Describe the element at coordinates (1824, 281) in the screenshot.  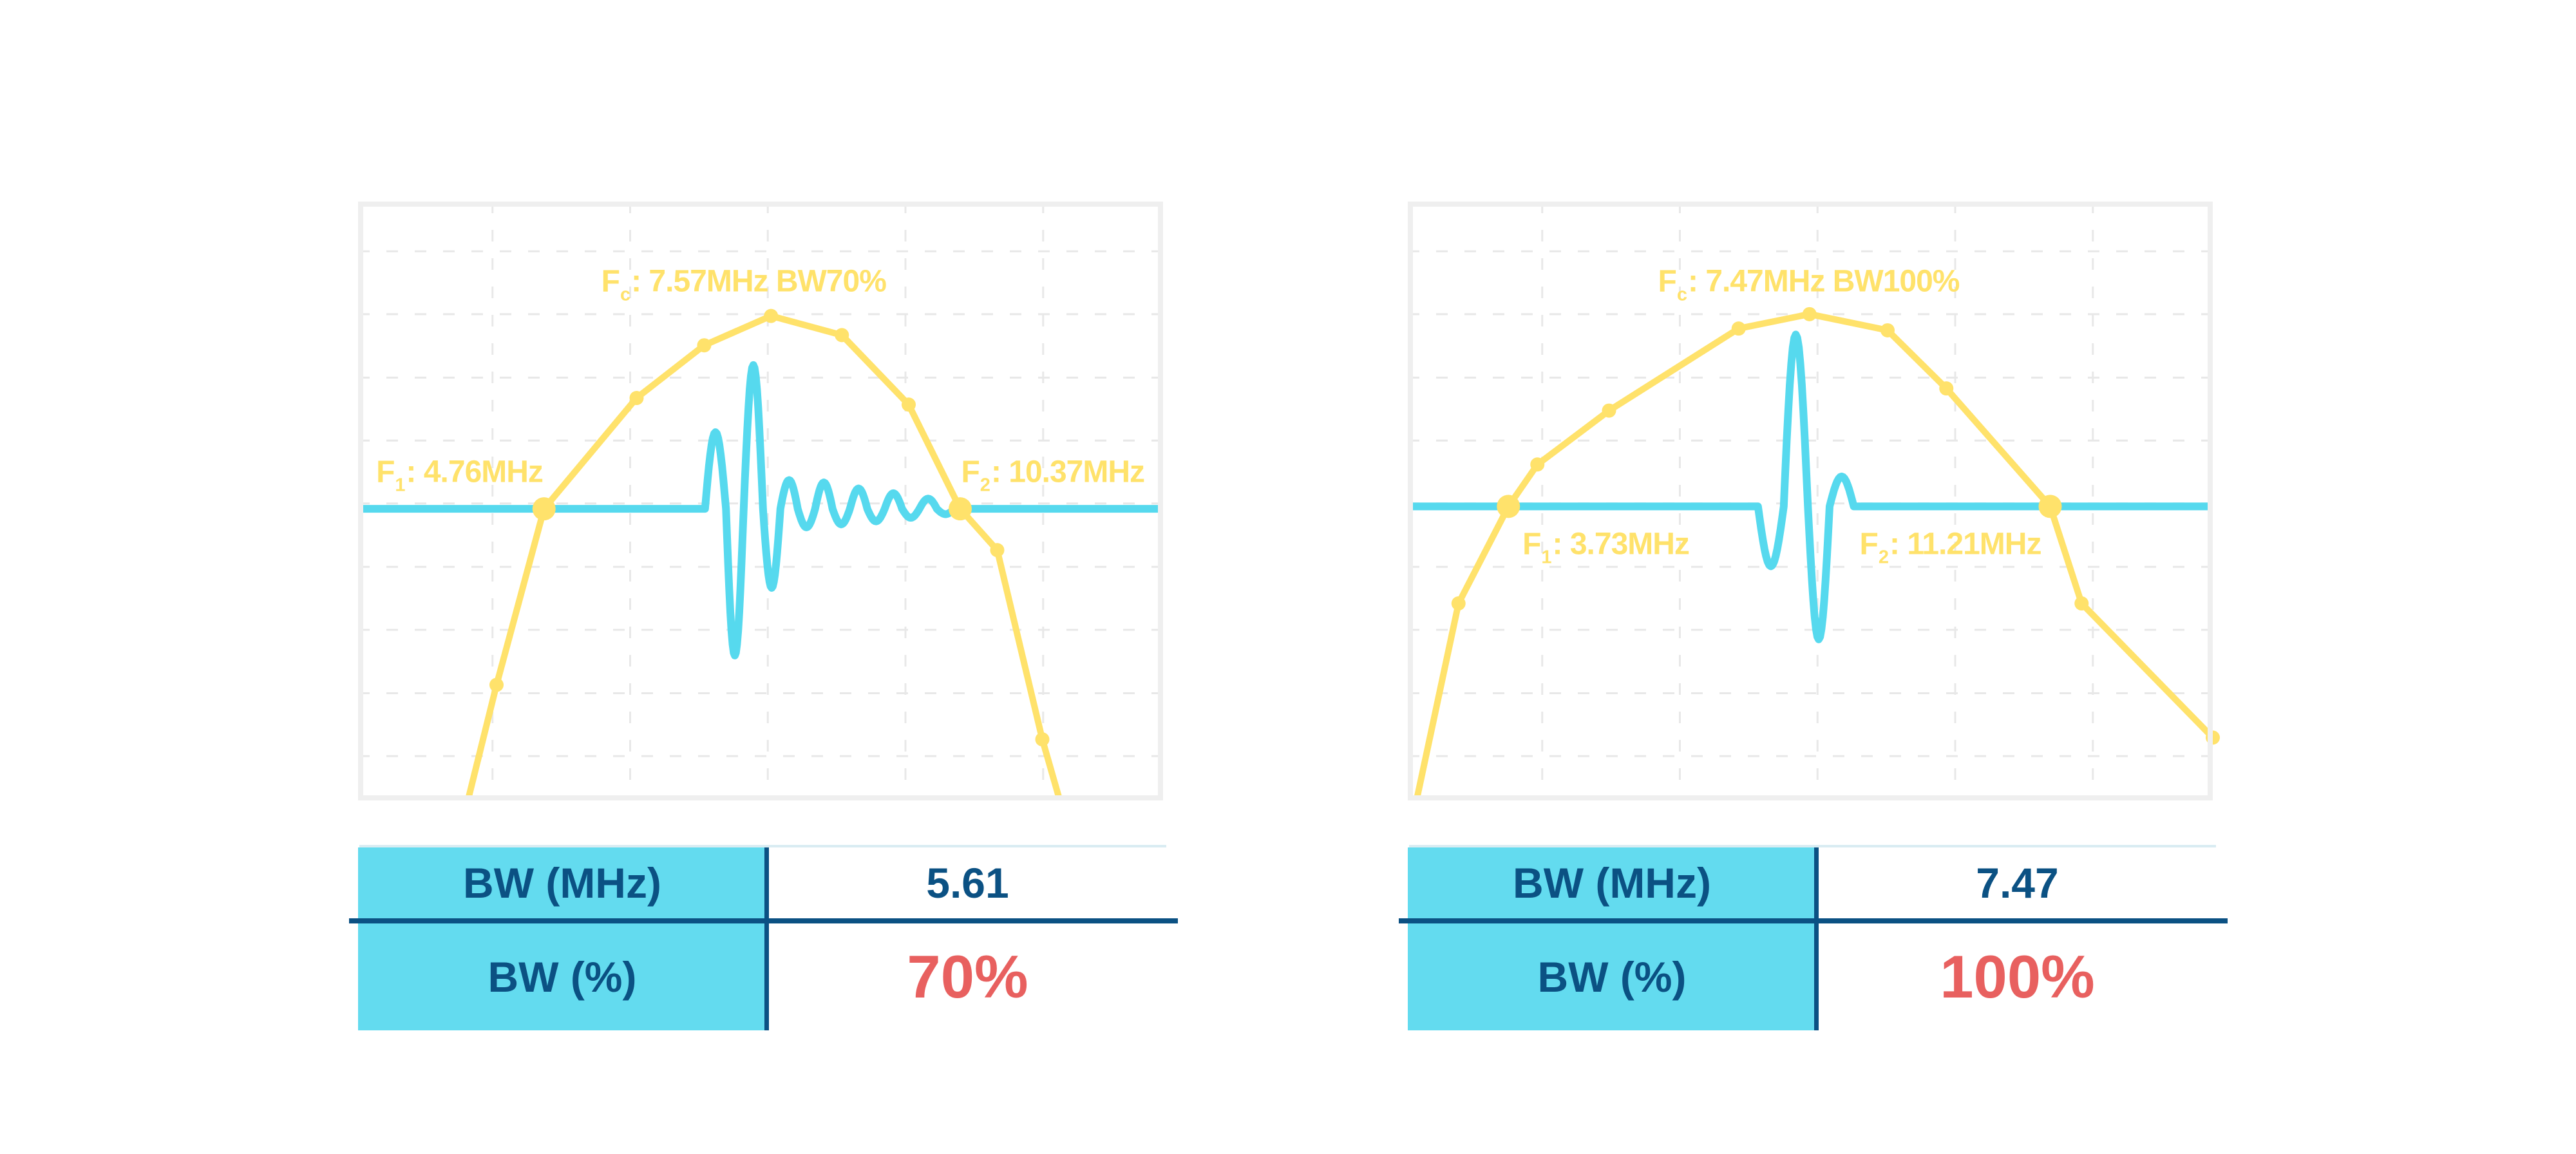
I see `fc-value-text: : 7.47MHz BW100%` at that location.